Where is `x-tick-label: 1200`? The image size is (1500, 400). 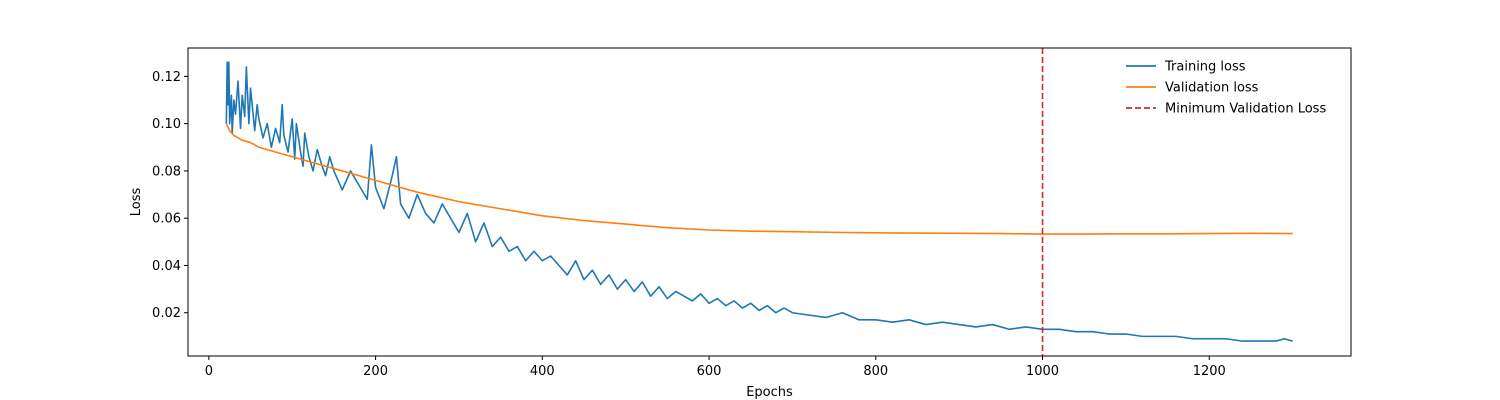
x-tick-label: 1200 is located at coordinates (1209, 371).